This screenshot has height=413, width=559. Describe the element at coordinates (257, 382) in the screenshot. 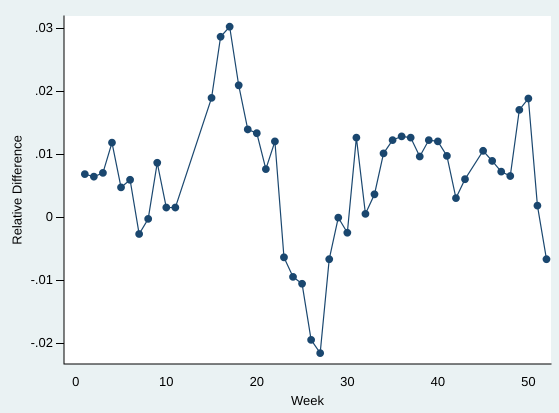

I see `x-tick-label: 20` at that location.